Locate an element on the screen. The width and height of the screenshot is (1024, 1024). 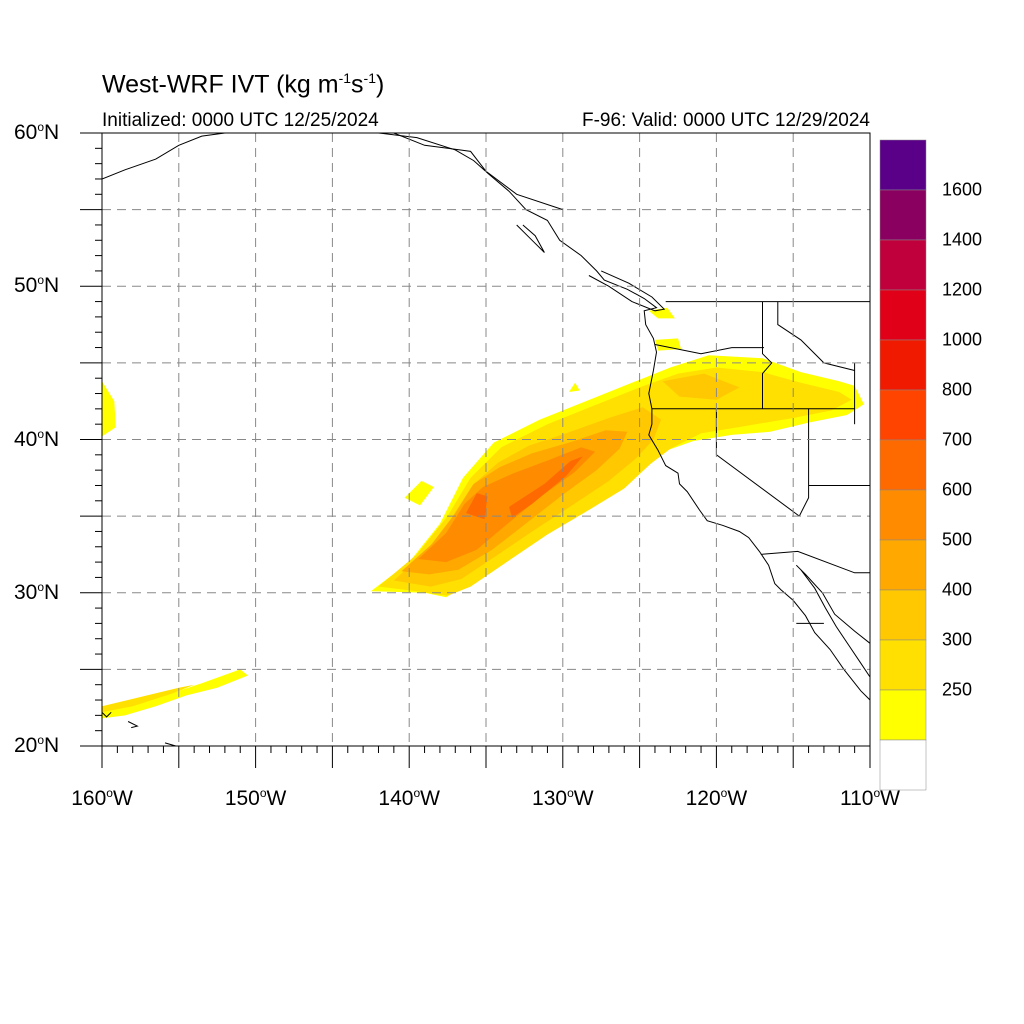
lon-tick-label: 110oW is located at coordinates (870, 798).